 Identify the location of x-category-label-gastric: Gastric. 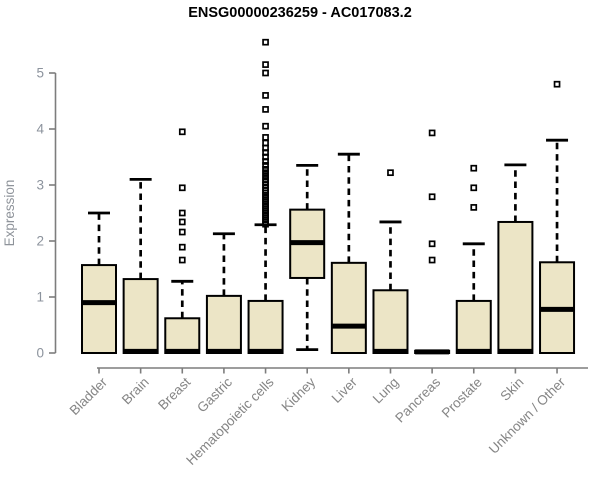
(214, 394).